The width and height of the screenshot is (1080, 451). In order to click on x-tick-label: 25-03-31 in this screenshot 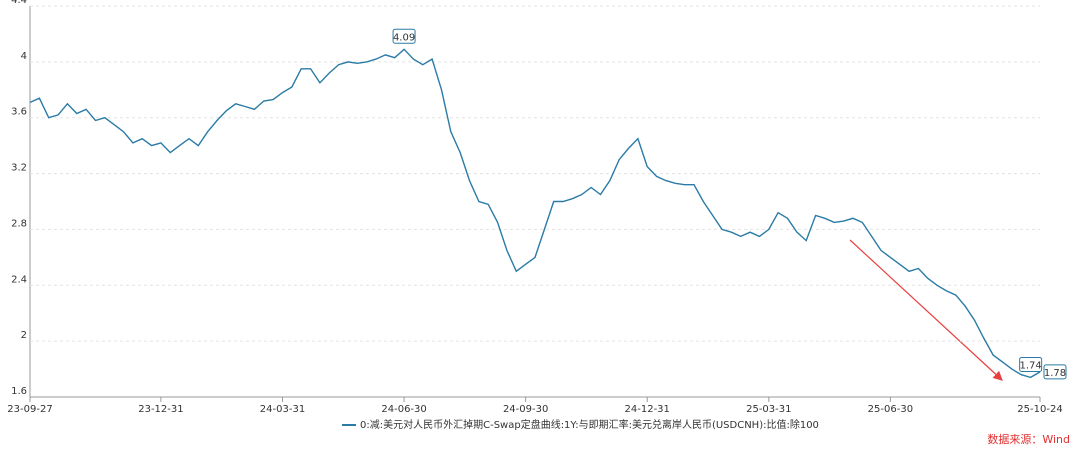, I will do `click(768, 409)`.